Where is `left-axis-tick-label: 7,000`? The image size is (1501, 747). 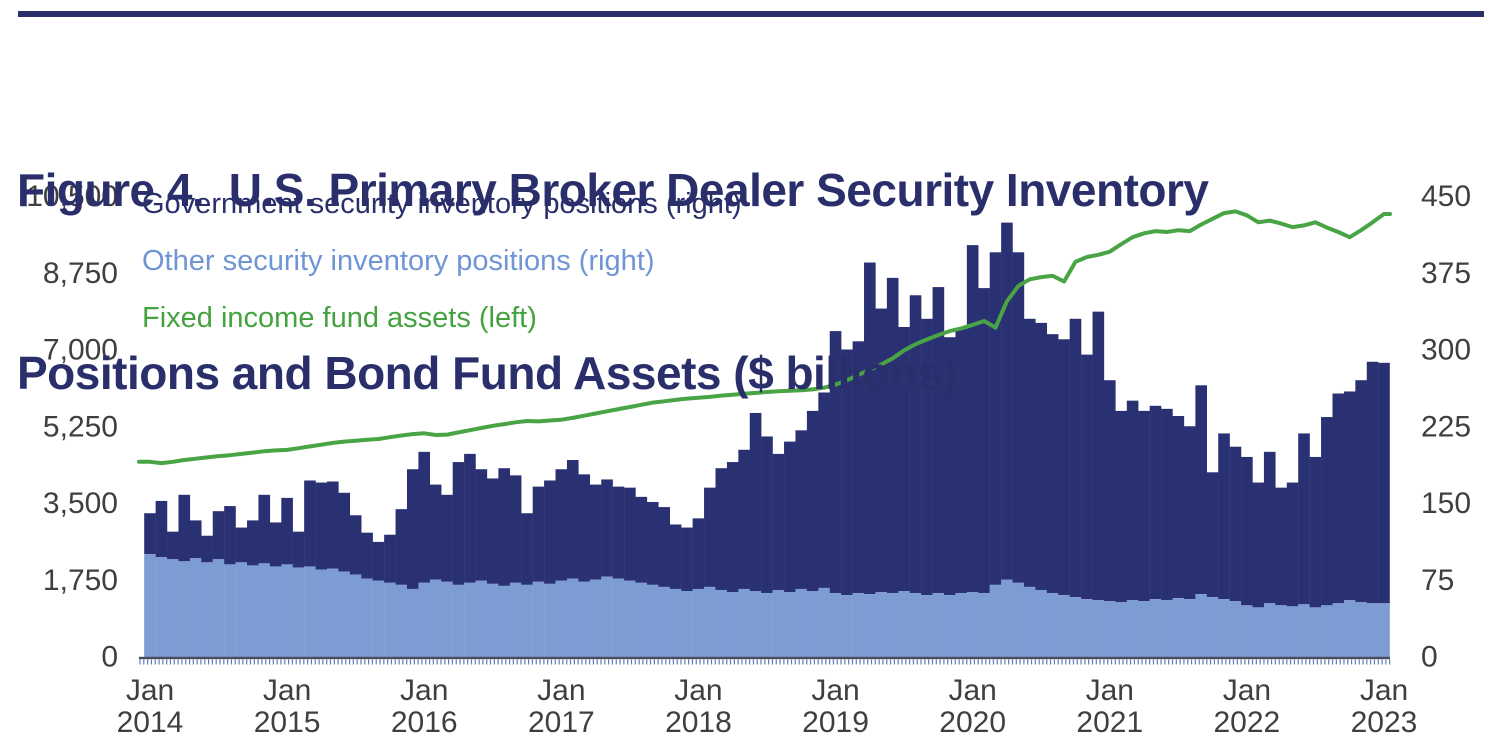
left-axis-tick-label: 7,000 is located at coordinates (80, 350).